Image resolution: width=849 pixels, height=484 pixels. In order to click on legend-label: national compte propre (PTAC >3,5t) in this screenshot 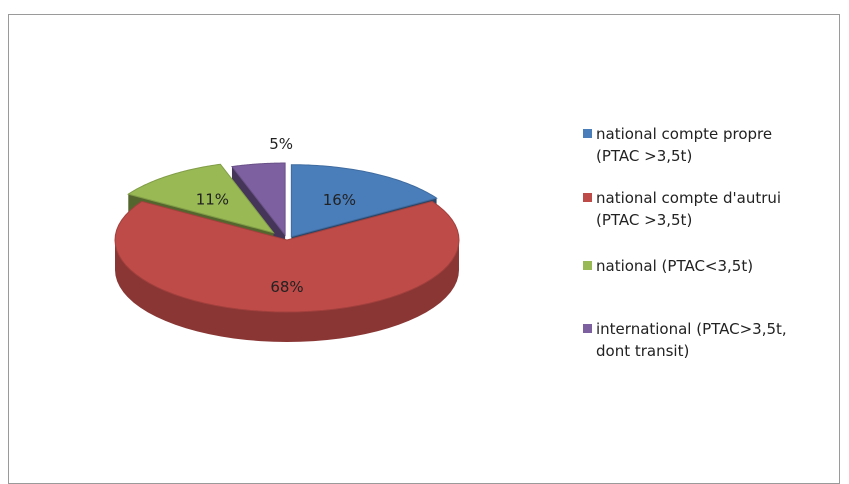, I will do `click(684, 145)`.